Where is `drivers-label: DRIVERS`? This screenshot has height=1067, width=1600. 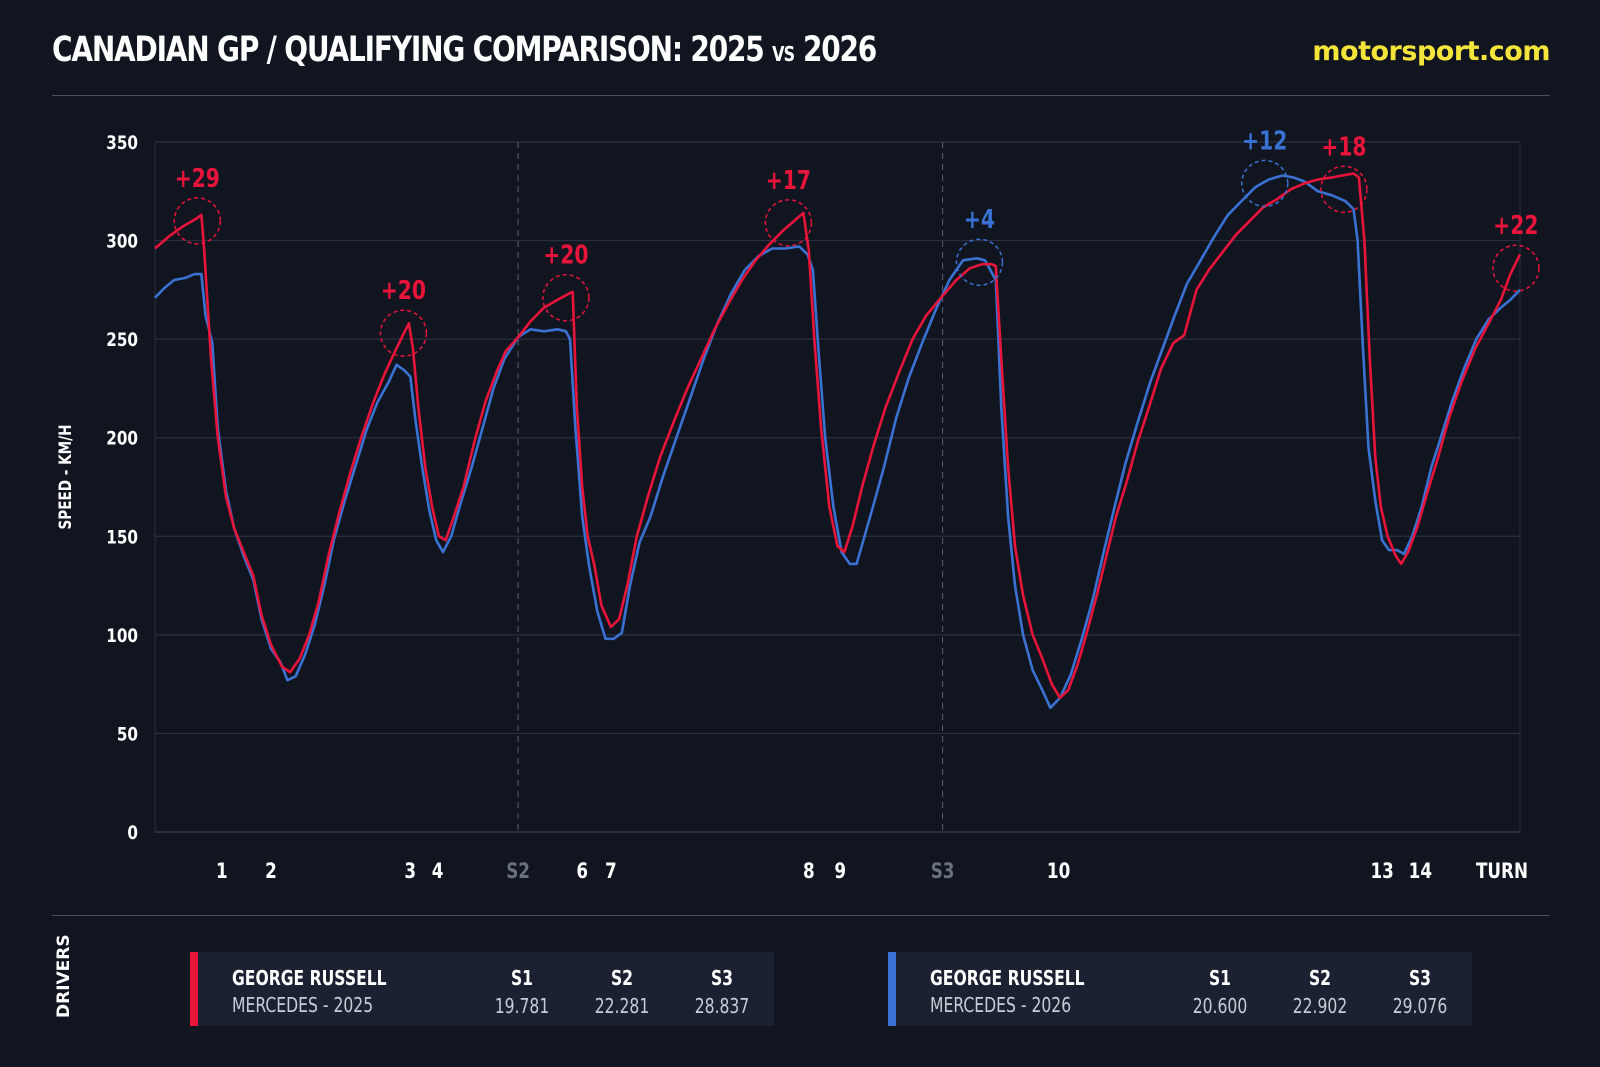
drivers-label: DRIVERS is located at coordinates (64, 976).